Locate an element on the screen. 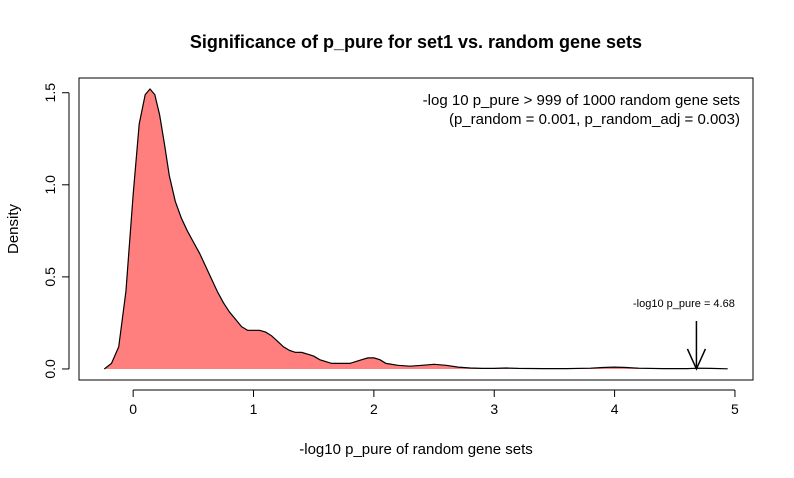  x-tick-label: 1 is located at coordinates (254, 409).